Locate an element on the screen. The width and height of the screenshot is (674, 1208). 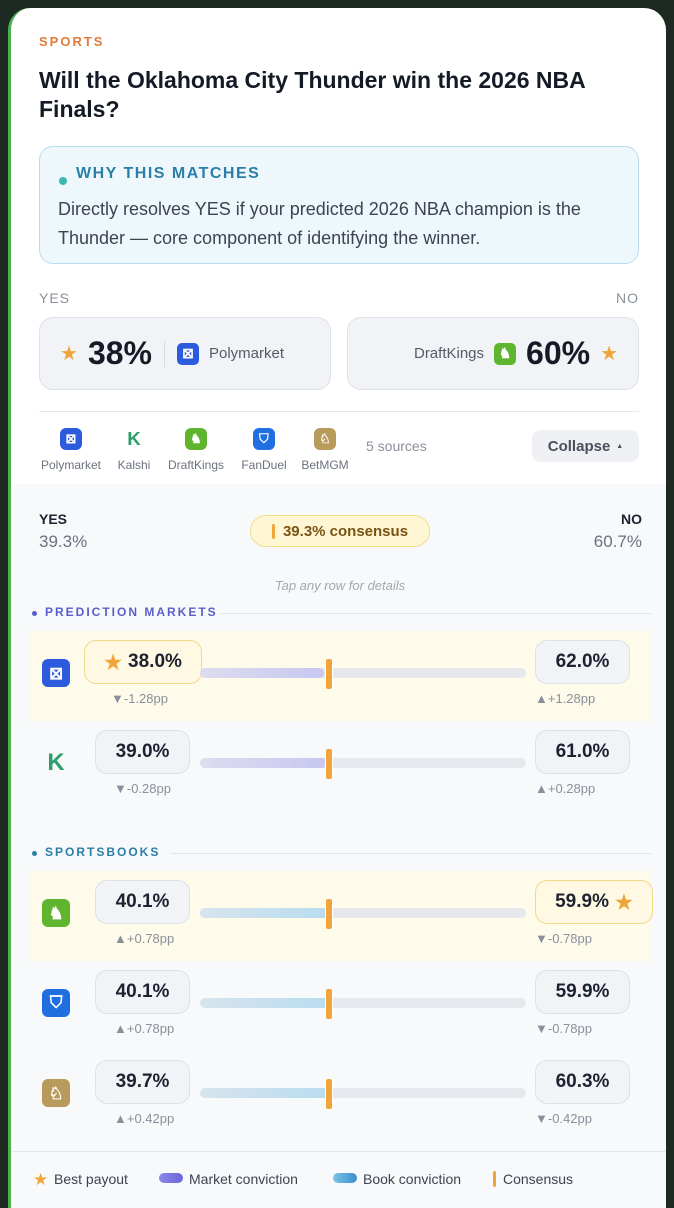
best-no-value: 60% is located at coordinates (558, 353).